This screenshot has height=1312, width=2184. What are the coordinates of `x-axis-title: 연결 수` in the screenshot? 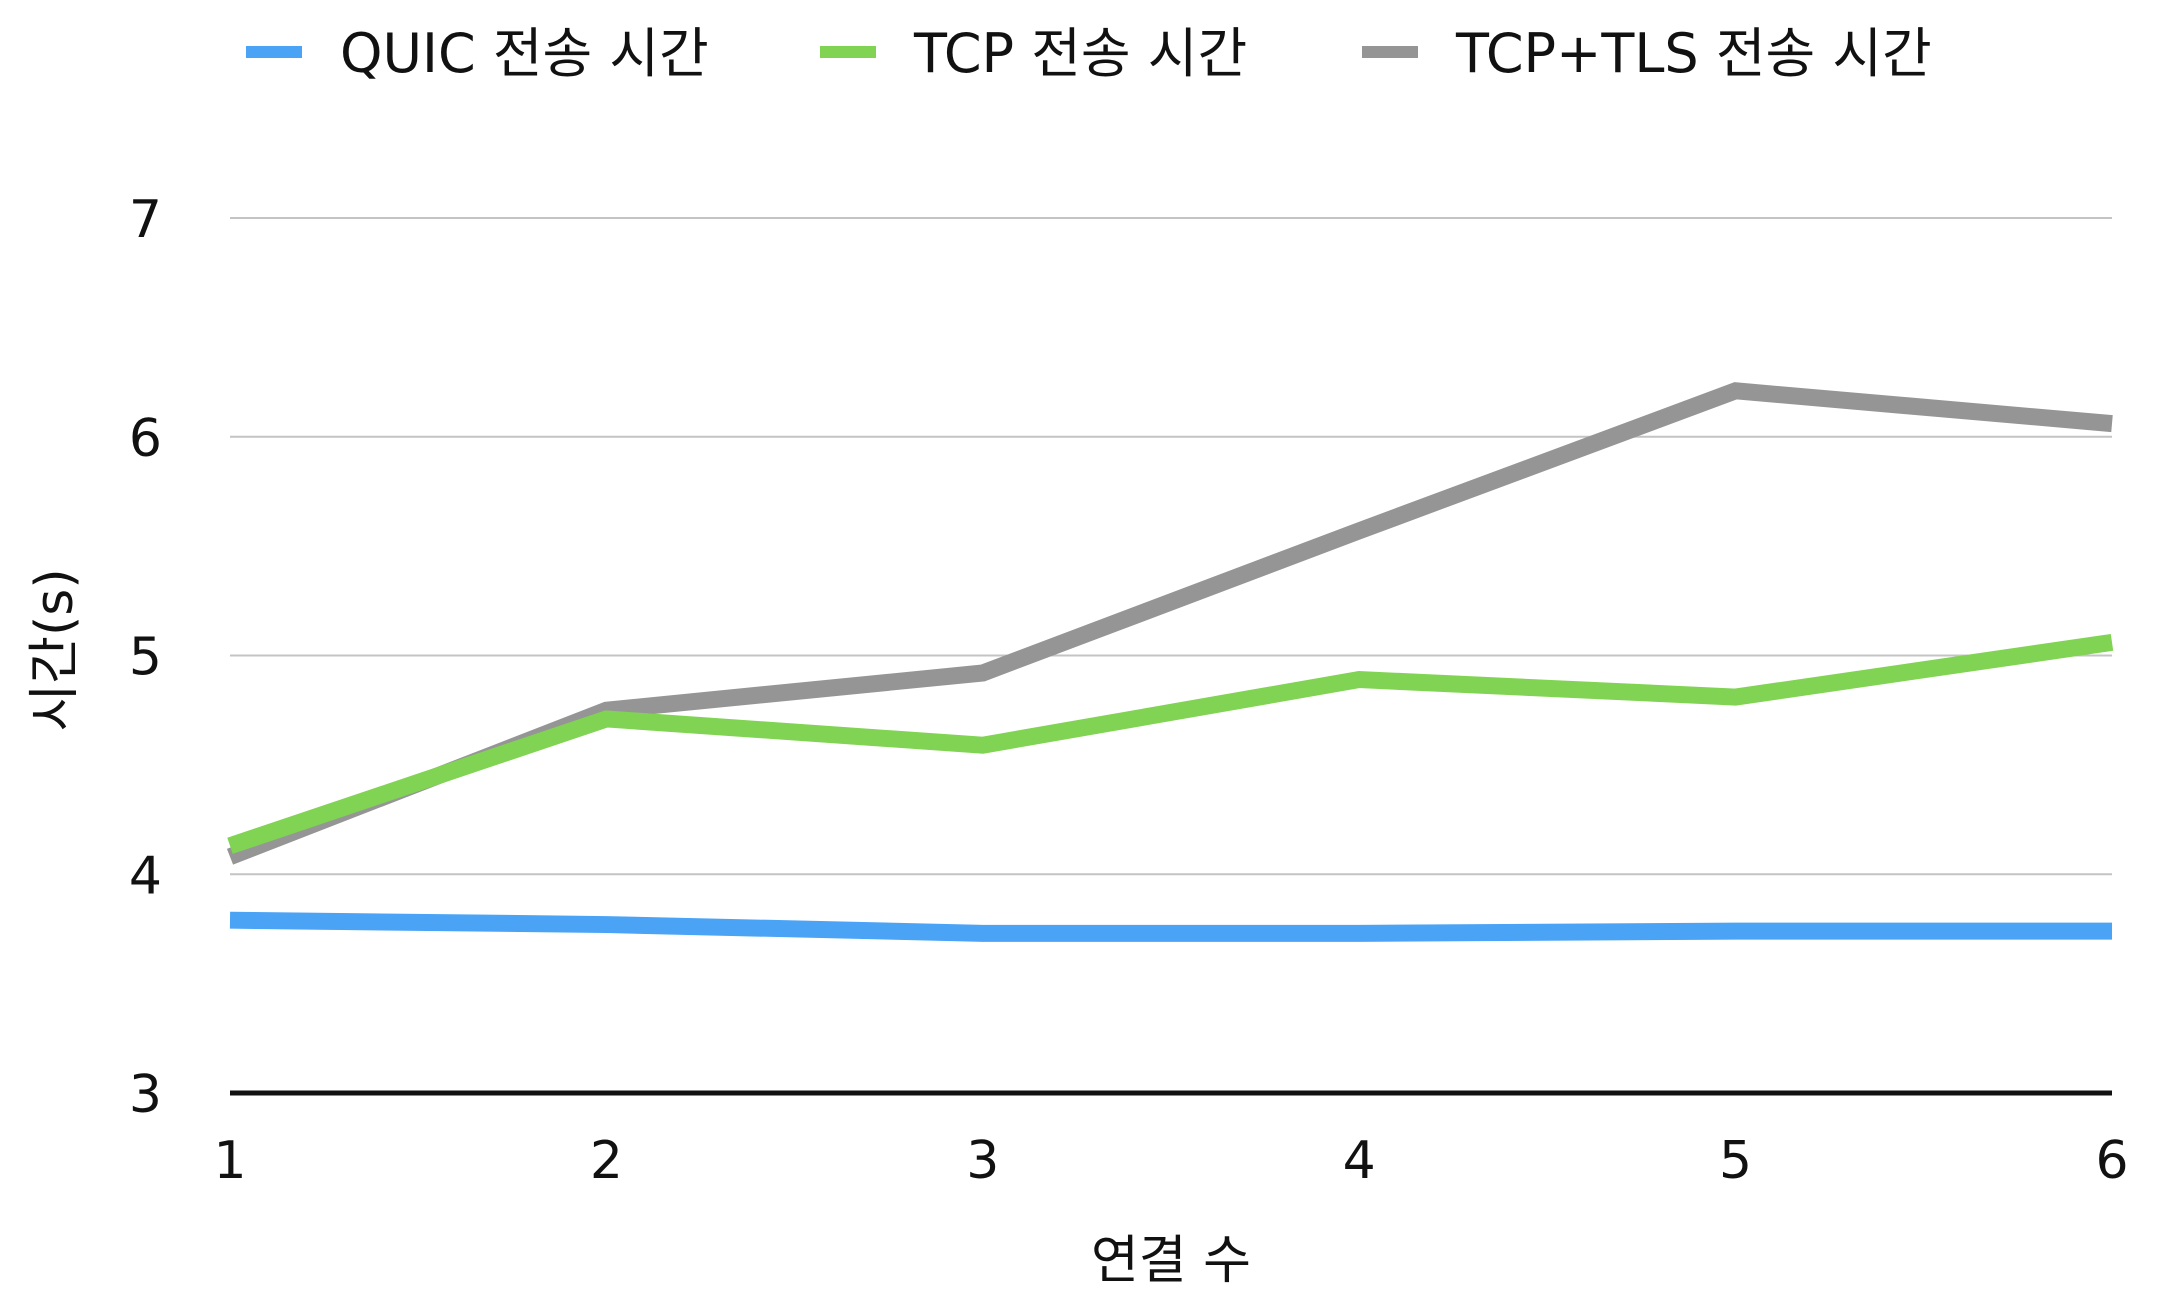 It's located at (1171, 1261).